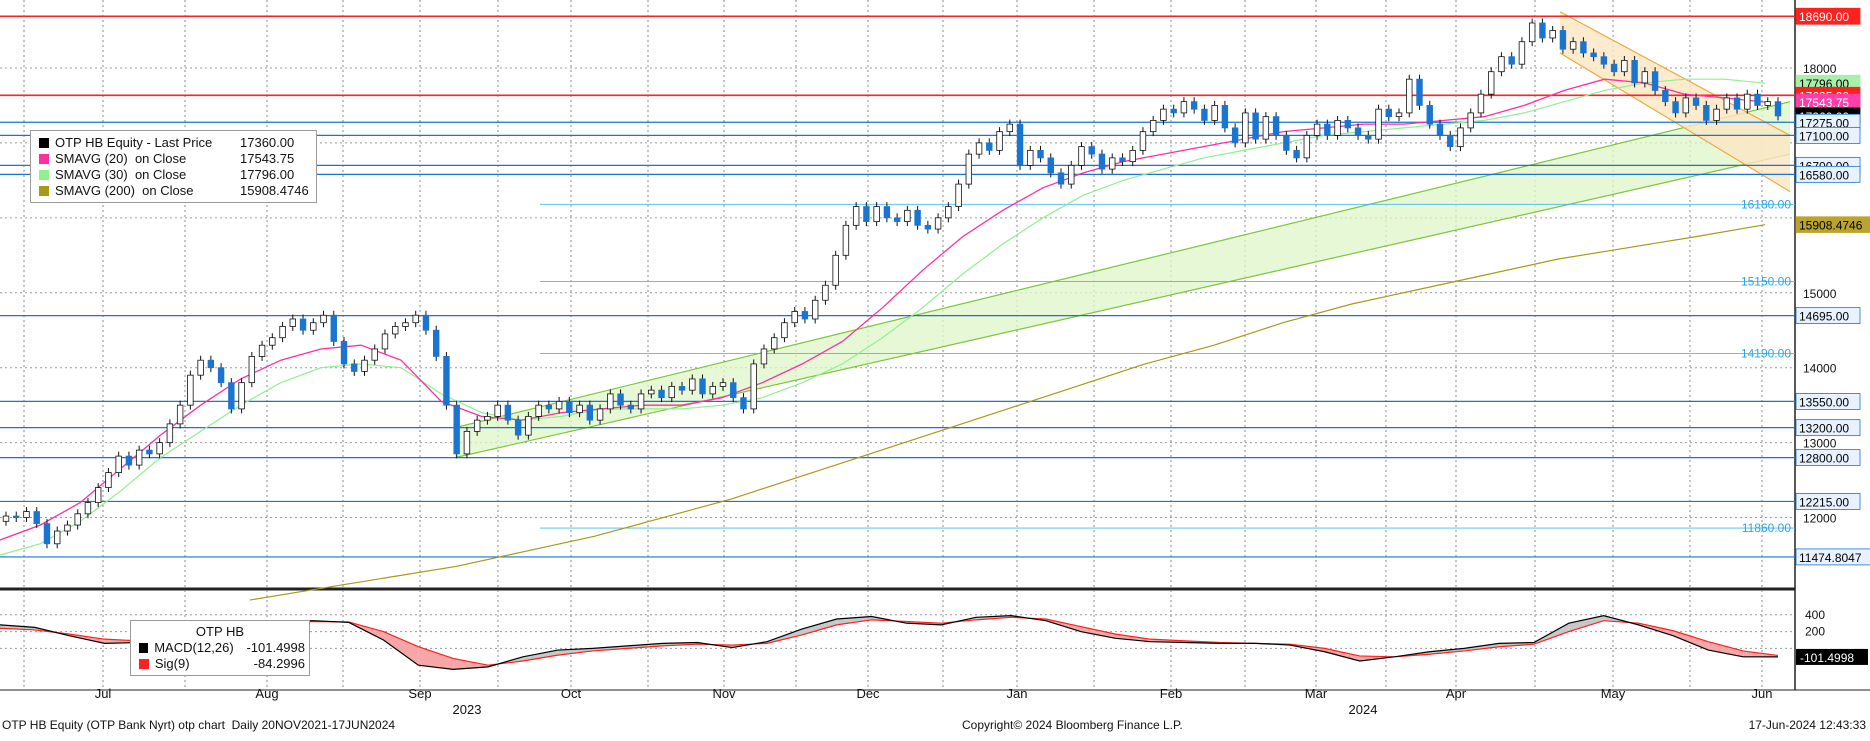 The image size is (1870, 741). What do you see at coordinates (571, 693) in the screenshot?
I see `x-tick-label: Oct` at bounding box center [571, 693].